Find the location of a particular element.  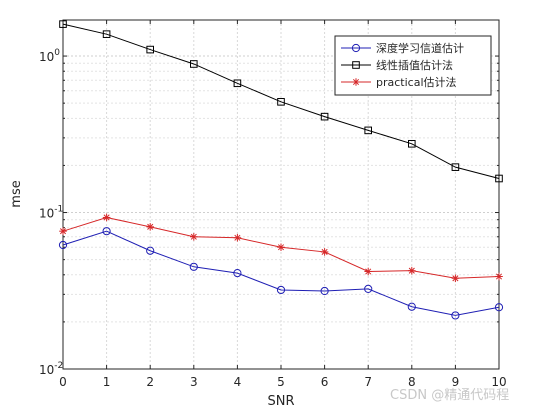

legend-item: 深度学习信道估计 is located at coordinates (402, 48).